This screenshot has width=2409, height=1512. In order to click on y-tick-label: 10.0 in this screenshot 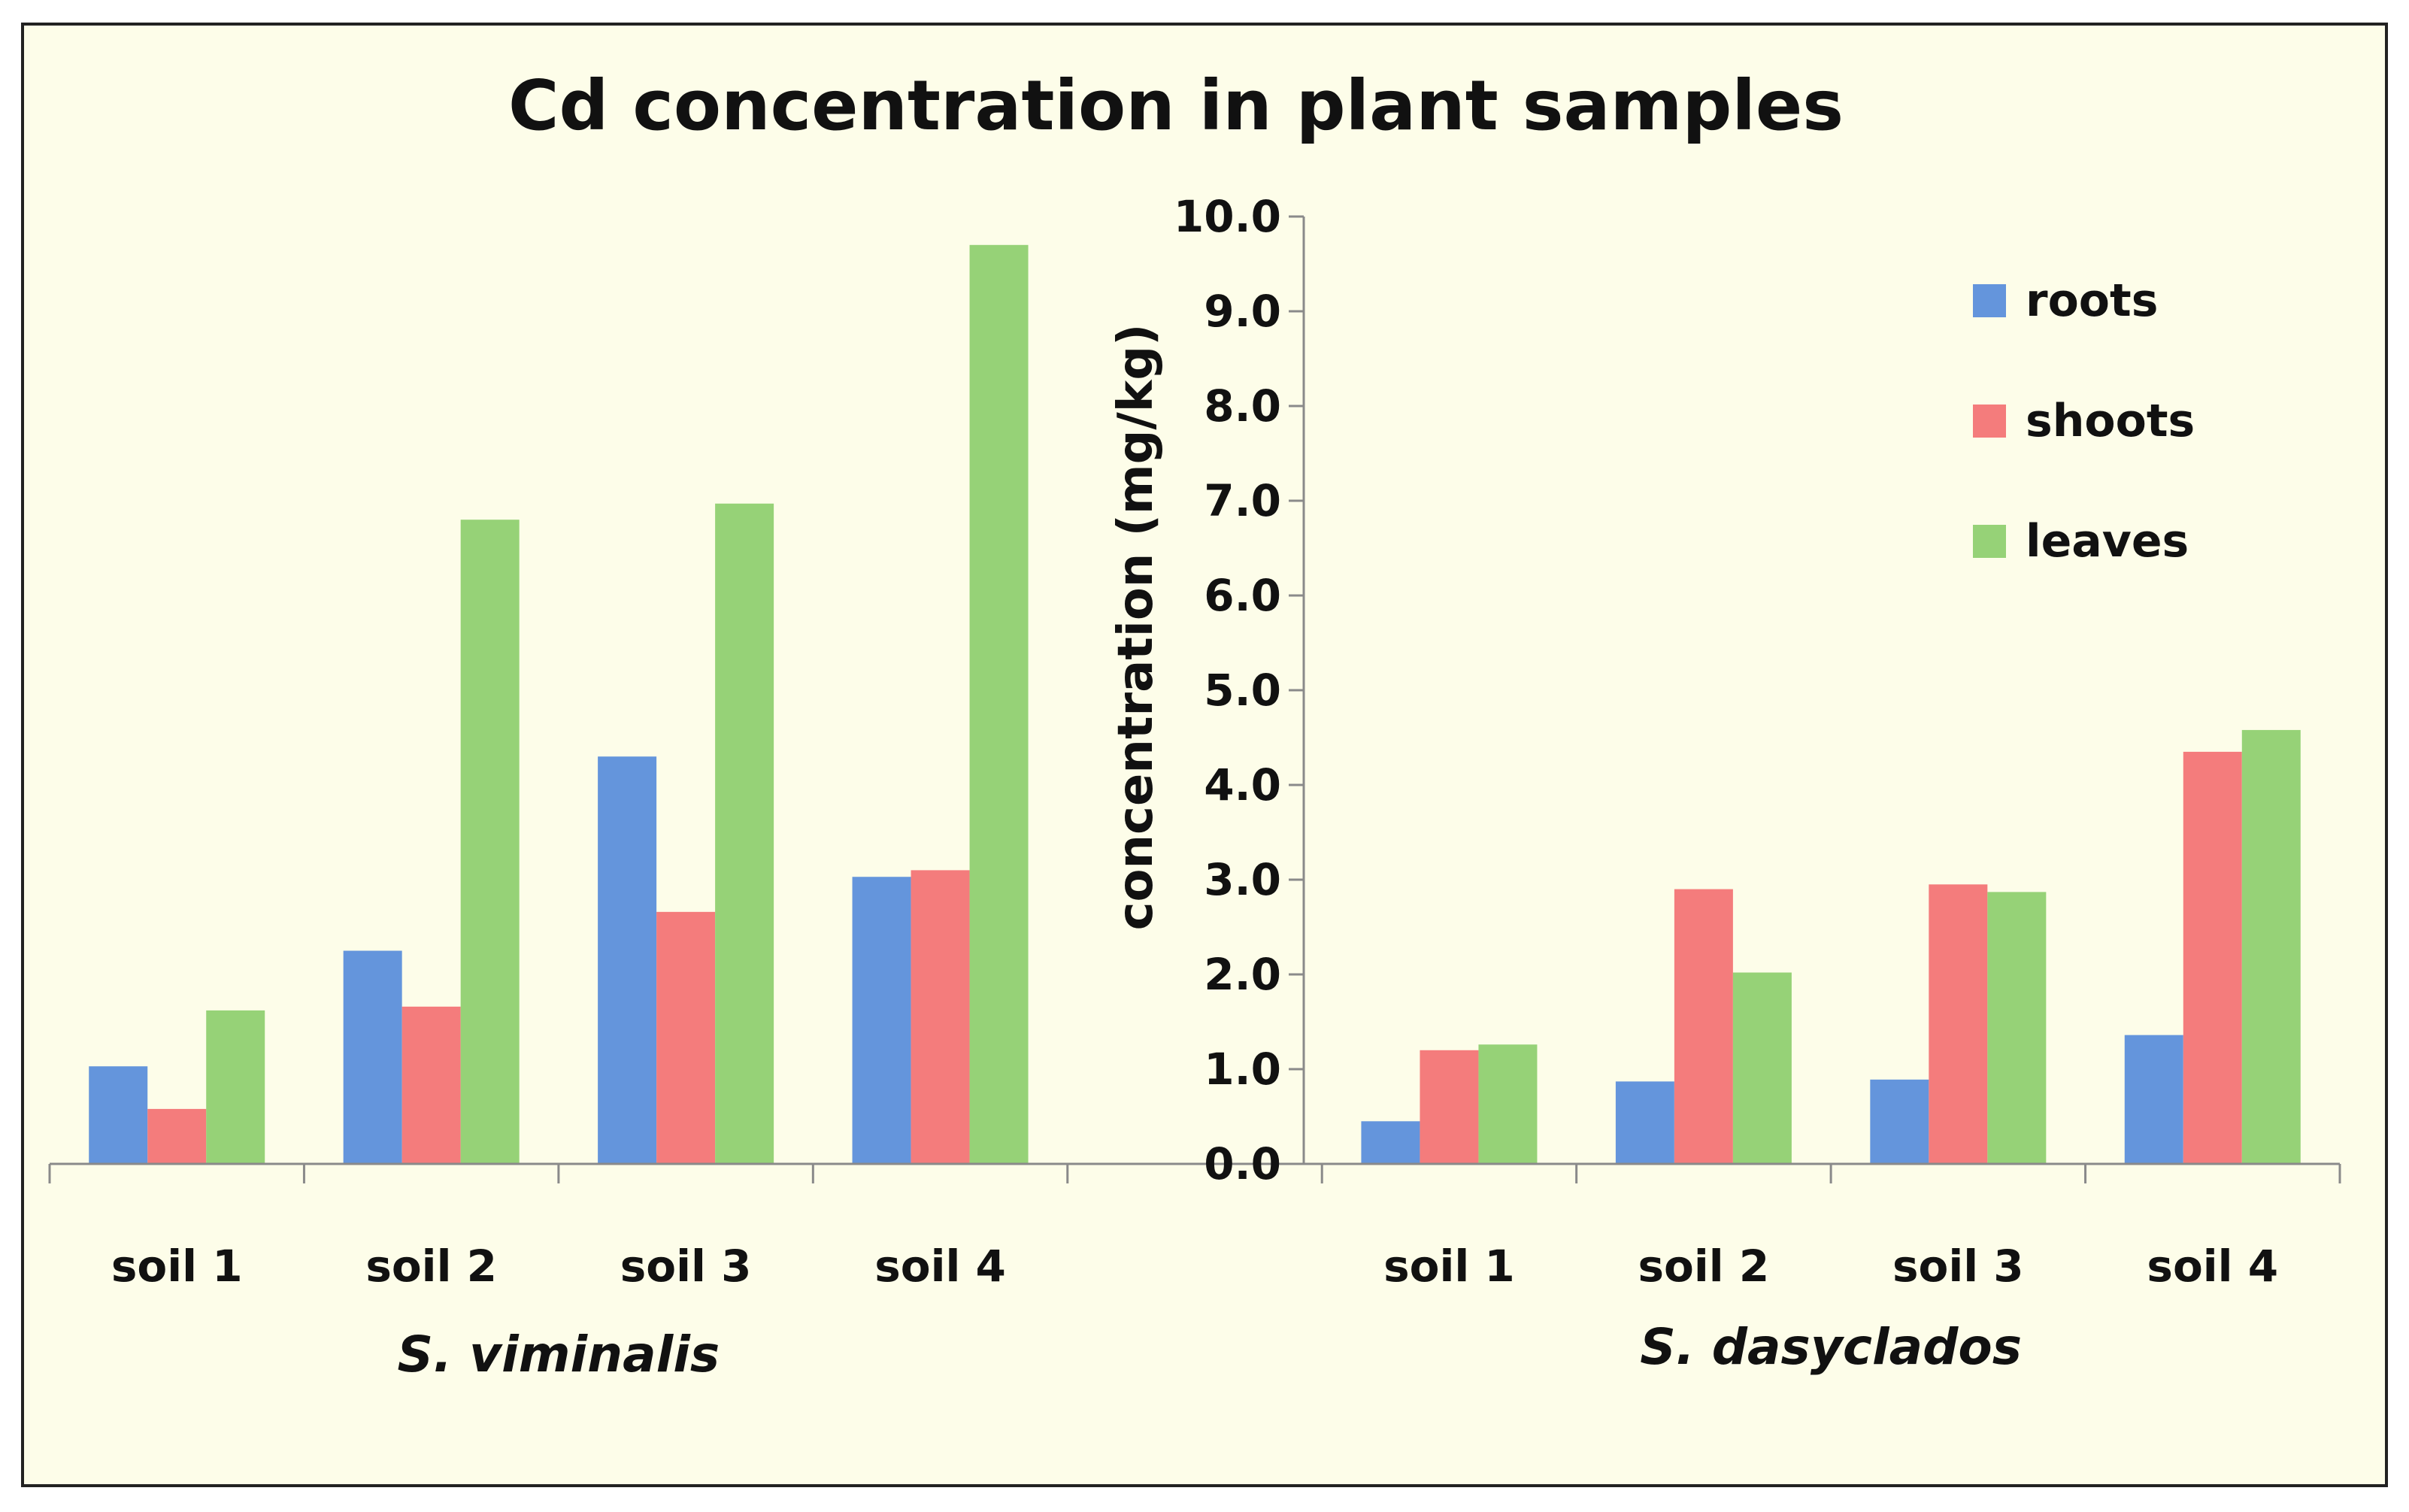, I will do `click(1227, 217)`.